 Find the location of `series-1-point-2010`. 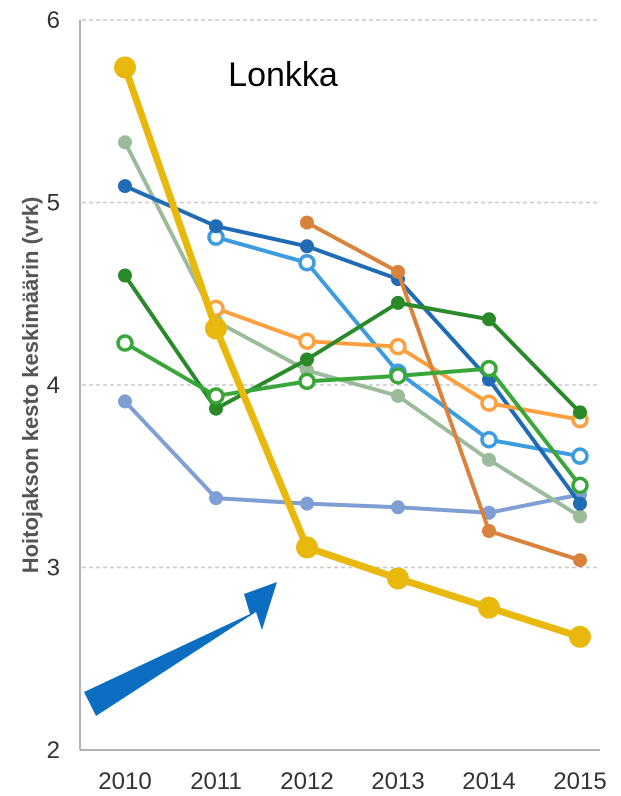

series-1-point-2010 is located at coordinates (125, 142).